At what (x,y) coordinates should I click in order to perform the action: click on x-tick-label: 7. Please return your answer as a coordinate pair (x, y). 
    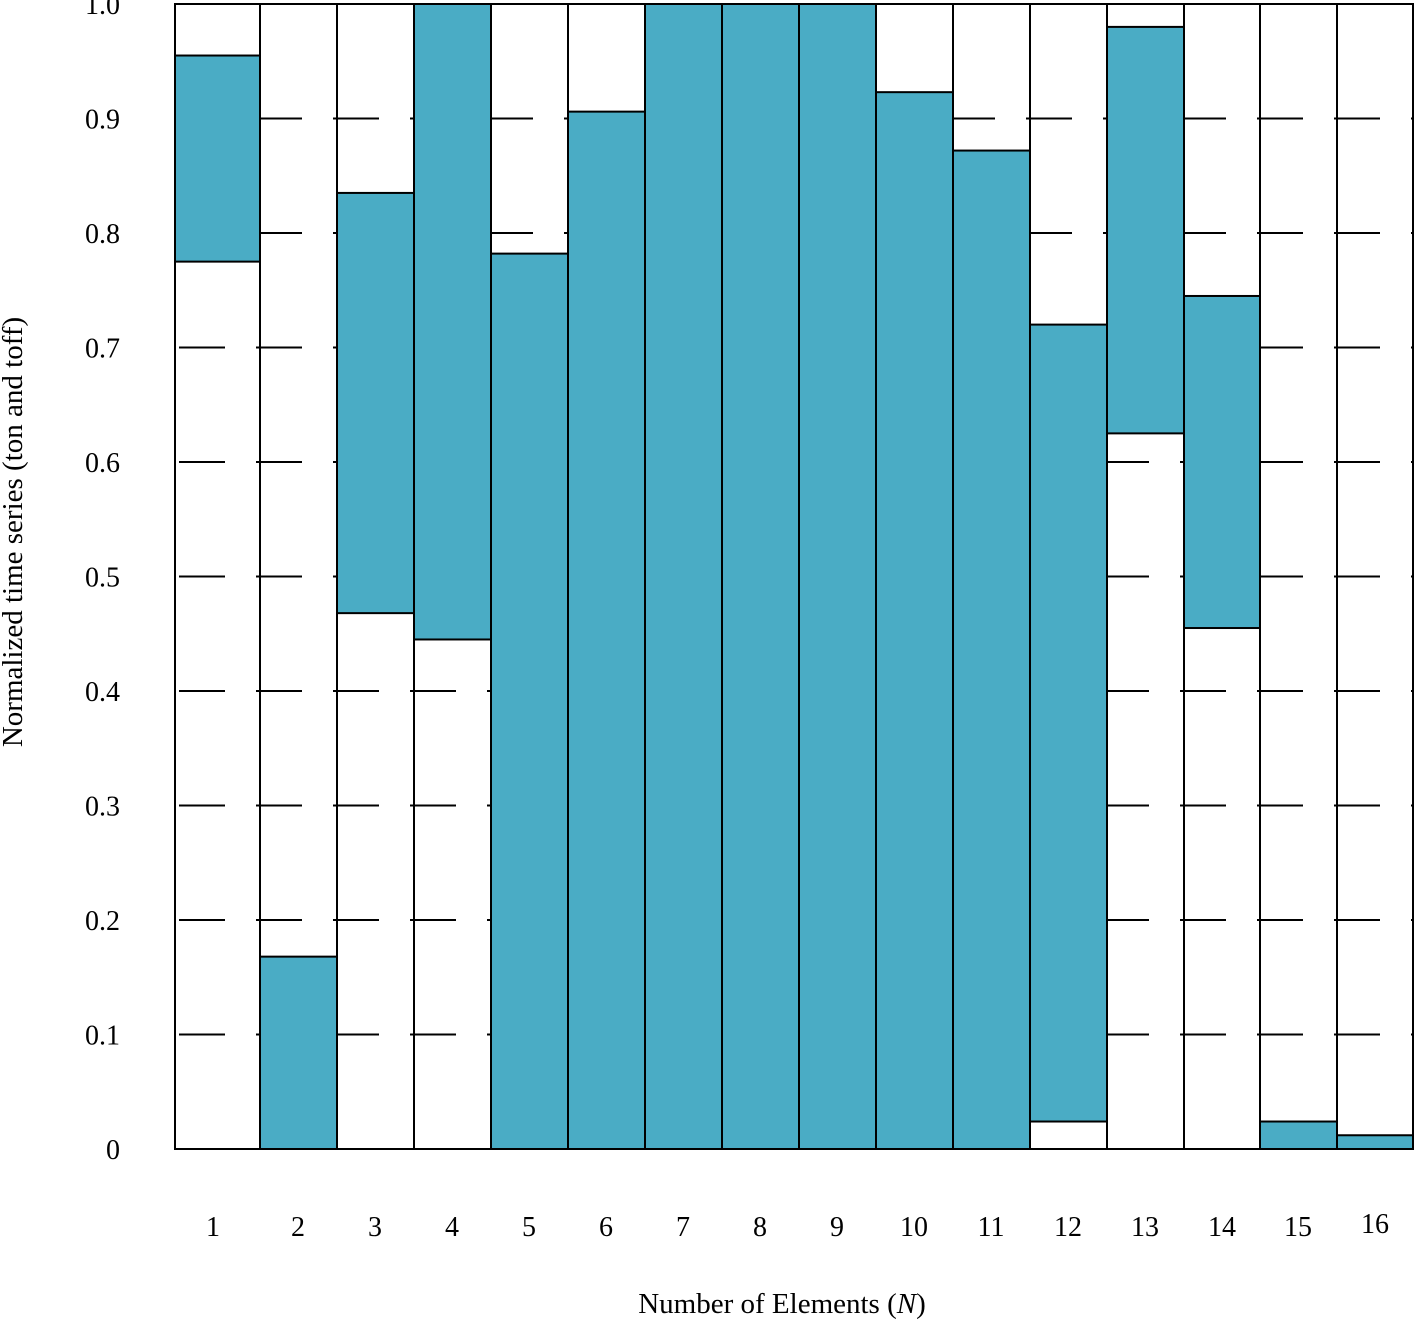
    Looking at the image, I should click on (683, 1227).